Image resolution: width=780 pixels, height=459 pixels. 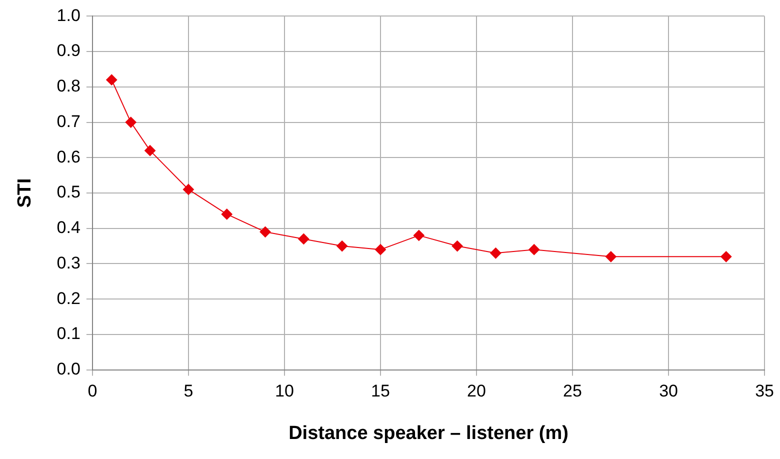 I want to click on x-tick-label: 10, so click(x=284, y=391).